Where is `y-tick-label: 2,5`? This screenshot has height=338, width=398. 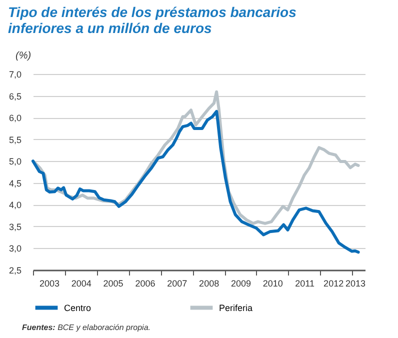 y-tick-label: 2,5 is located at coordinates (15, 271).